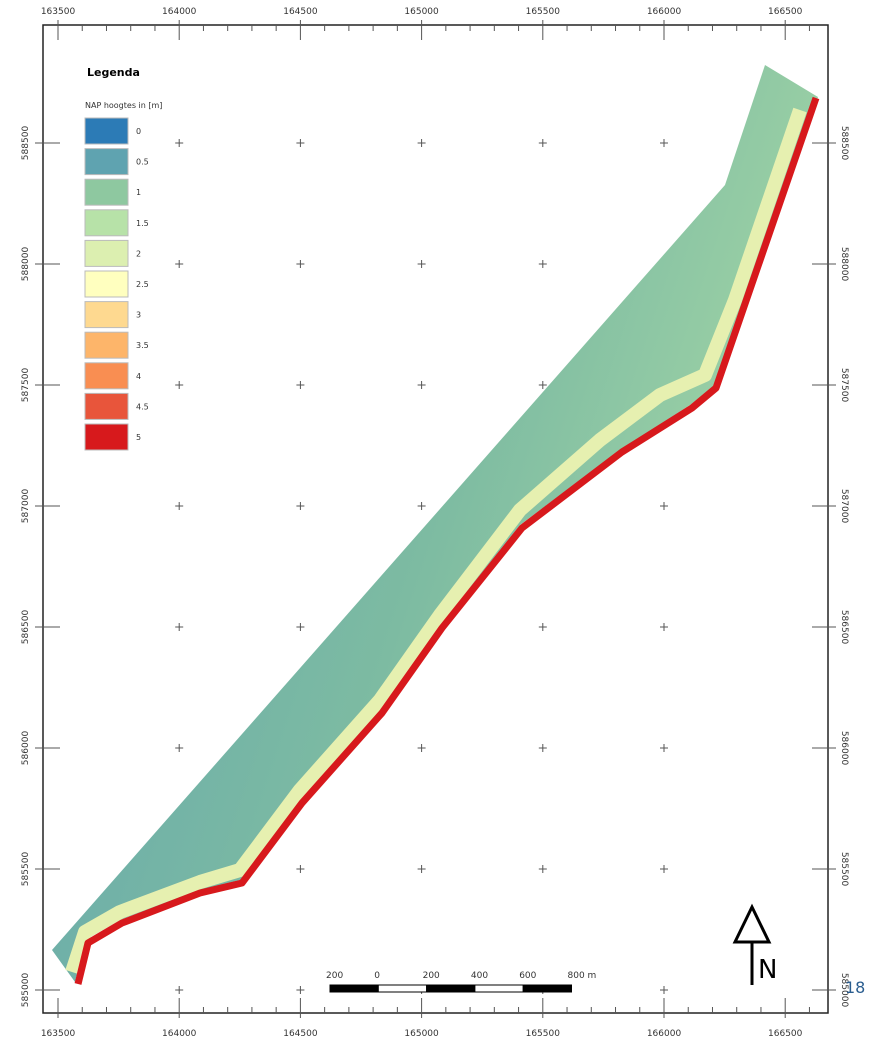  I want to click on x-label-bottom: 164000, so click(179, 1034).